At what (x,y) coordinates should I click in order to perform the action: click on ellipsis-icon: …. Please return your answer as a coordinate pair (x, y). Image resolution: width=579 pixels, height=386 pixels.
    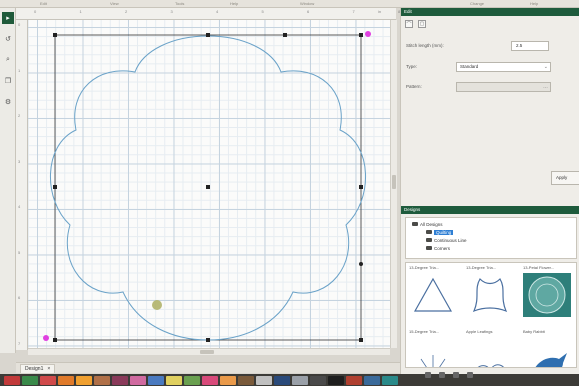
    Looking at the image, I should click on (545, 87).